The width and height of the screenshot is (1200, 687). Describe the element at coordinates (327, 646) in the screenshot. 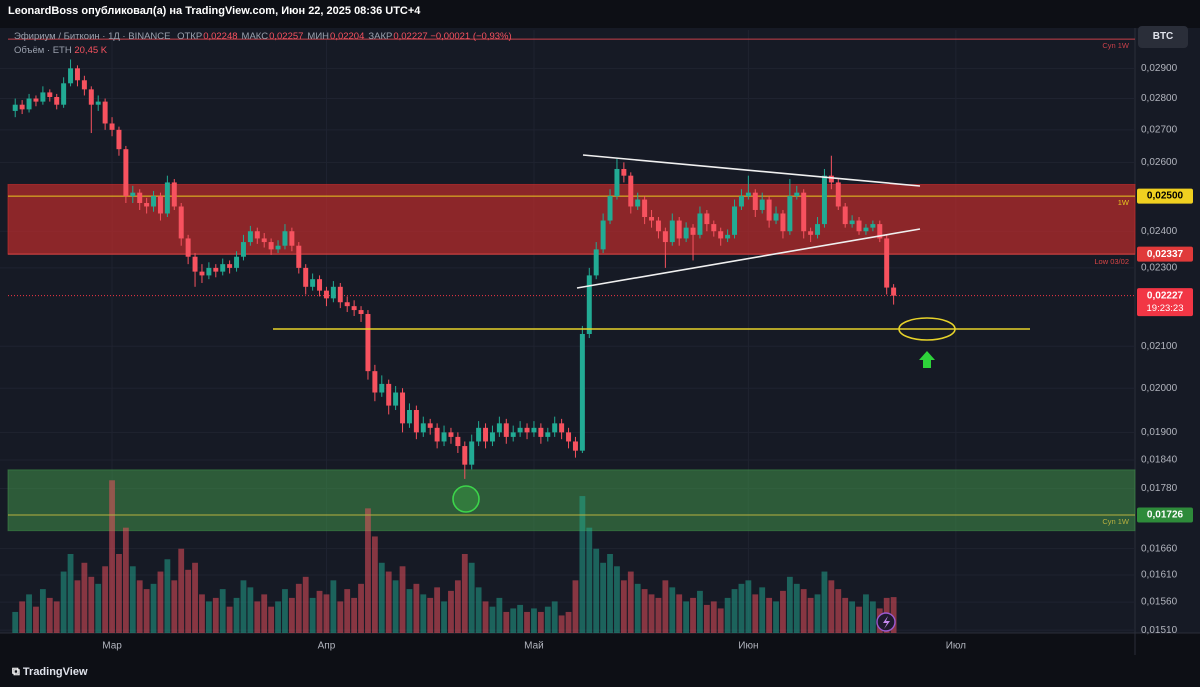

I see `x-tick-label: Апр` at that location.